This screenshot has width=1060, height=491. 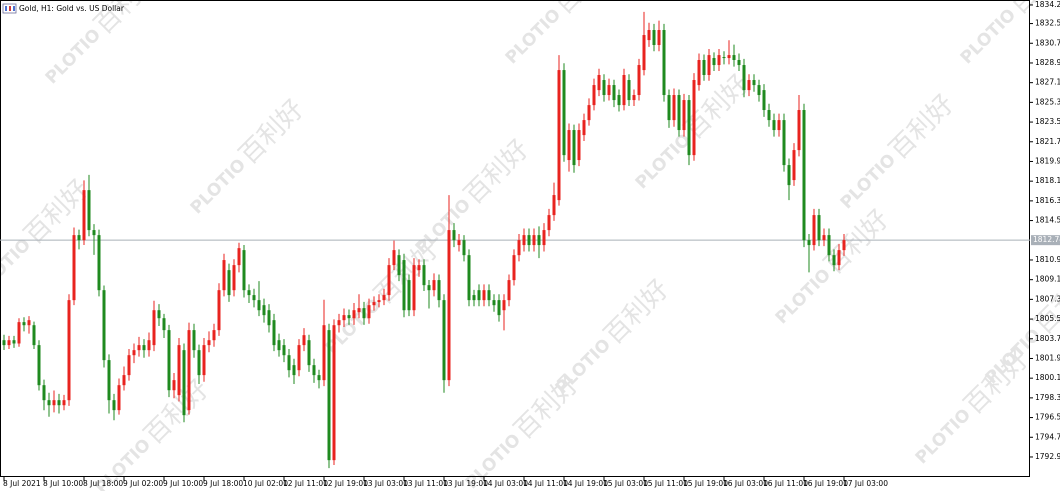 What do you see at coordinates (9, 8) in the screenshot?
I see `symbol-icon` at bounding box center [9, 8].